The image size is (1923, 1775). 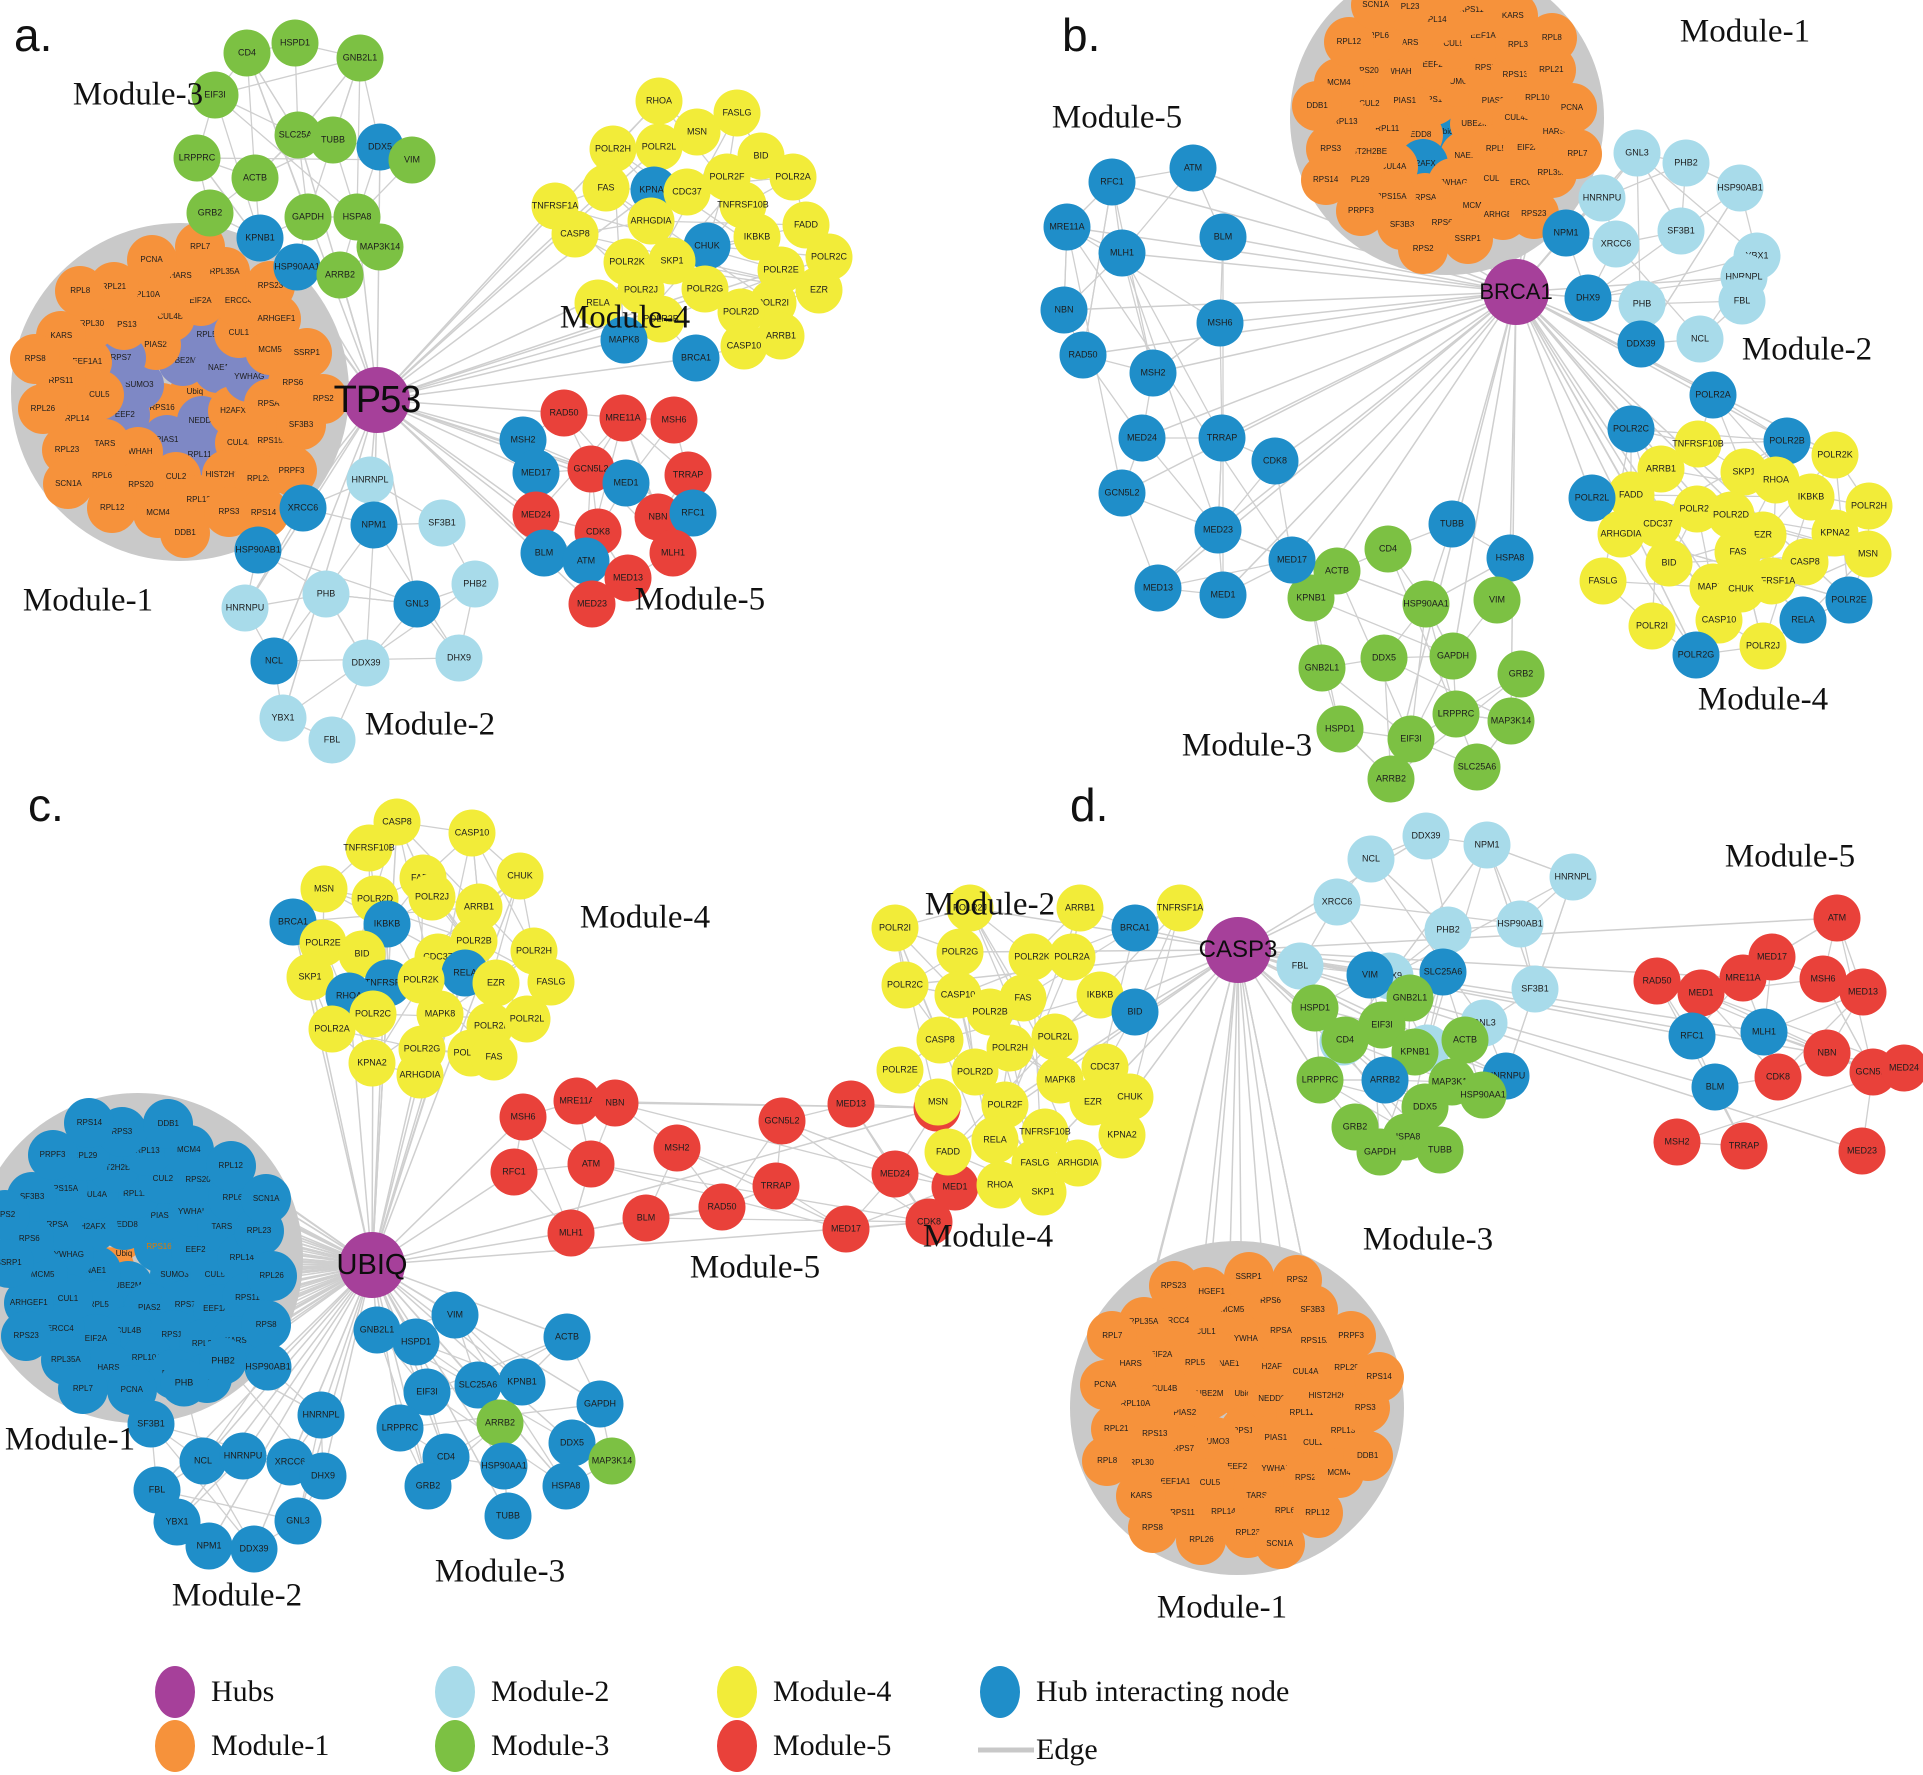 I want to click on node-EZR: EZR, so click(x=496, y=983).